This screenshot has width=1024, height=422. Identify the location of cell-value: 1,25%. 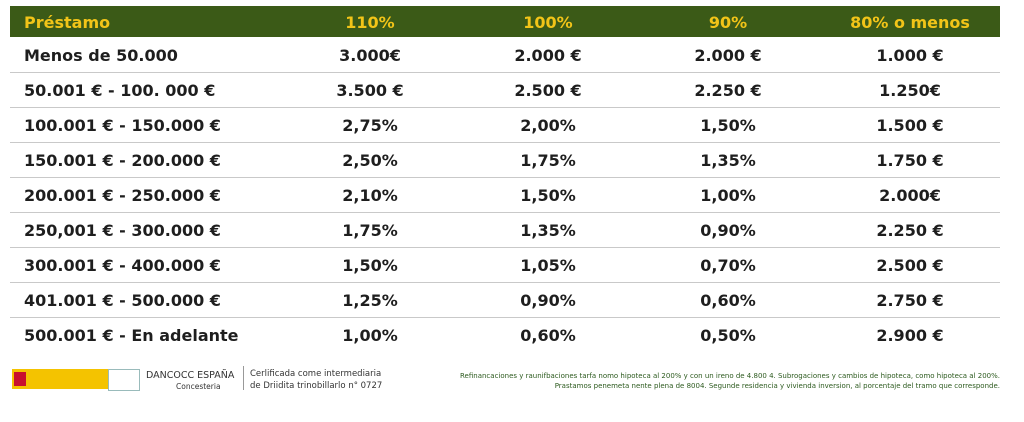
(370, 300).